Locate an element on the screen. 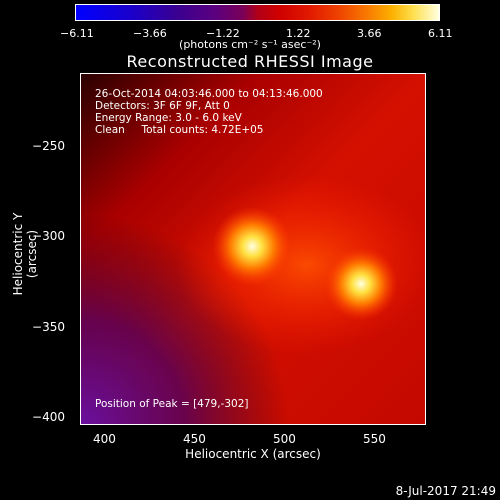  colorbar-label: (photons cm⁻² s⁻¹ asec⁻²) is located at coordinates (250, 44).